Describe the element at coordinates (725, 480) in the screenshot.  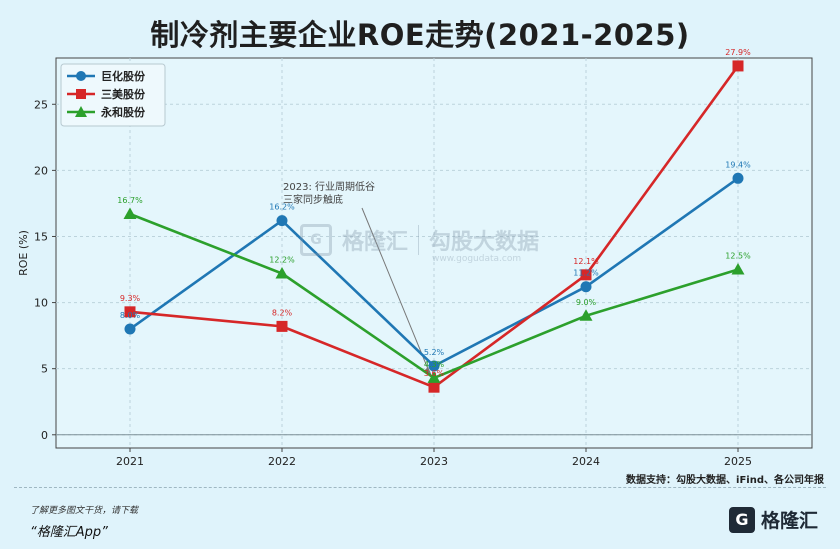
I see `source-note: 数据支持：勾股大数据、iFind、各公司年报` at that location.